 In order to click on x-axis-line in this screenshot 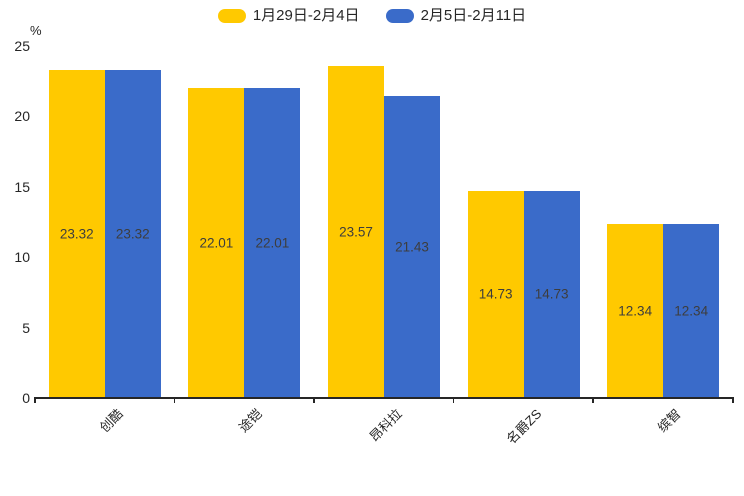, I will do `click(384, 398)`.